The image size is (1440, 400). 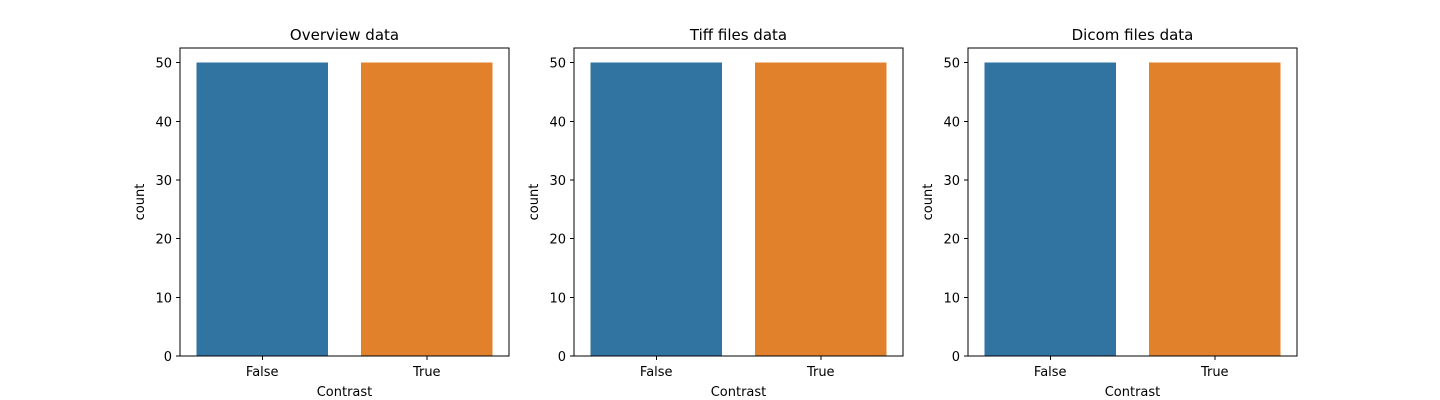 I want to click on chart-title: Dicom files data, so click(x=1133, y=35).